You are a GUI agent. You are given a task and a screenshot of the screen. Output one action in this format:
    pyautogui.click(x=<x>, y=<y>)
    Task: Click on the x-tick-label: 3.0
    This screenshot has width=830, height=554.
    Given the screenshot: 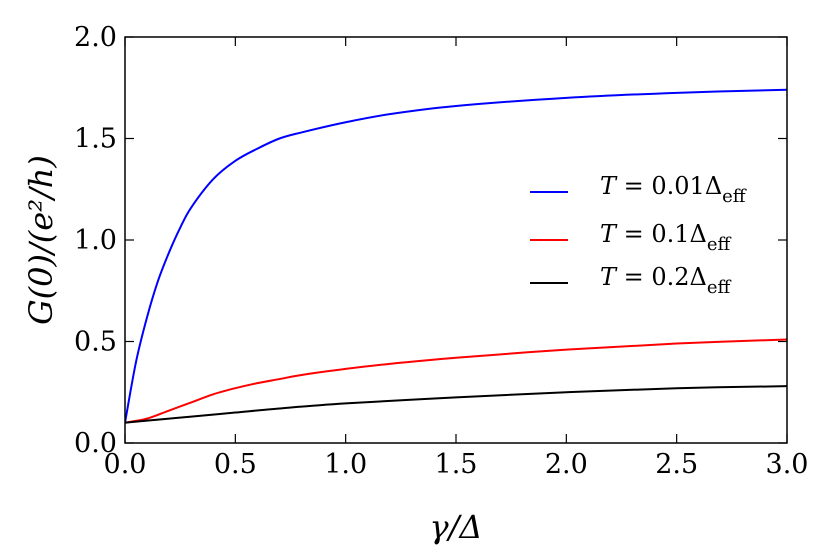 What is the action you would take?
    pyautogui.click(x=787, y=464)
    